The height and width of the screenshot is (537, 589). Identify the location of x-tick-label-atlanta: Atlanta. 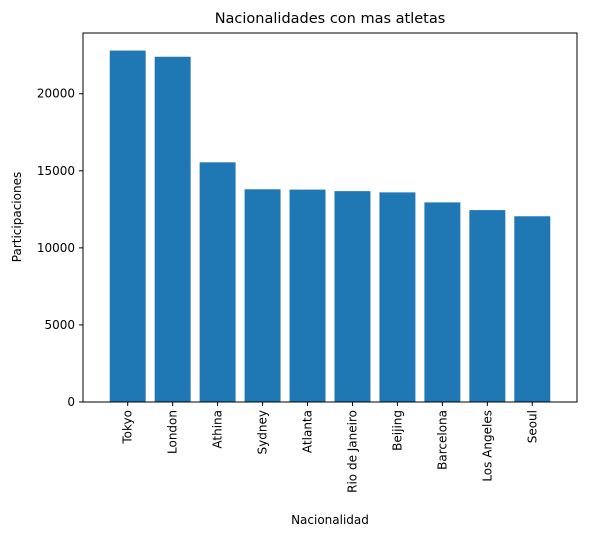
(308, 431).